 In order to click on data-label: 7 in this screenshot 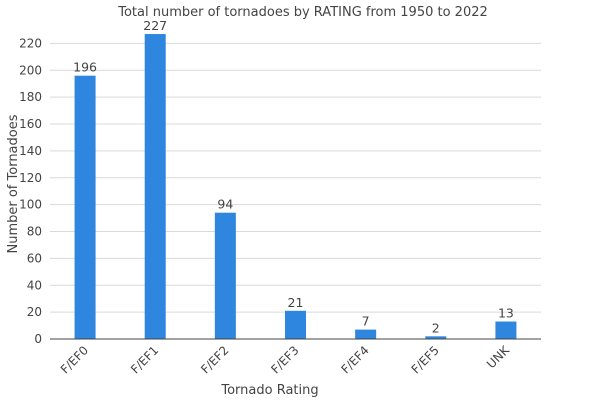, I will do `click(366, 321)`.